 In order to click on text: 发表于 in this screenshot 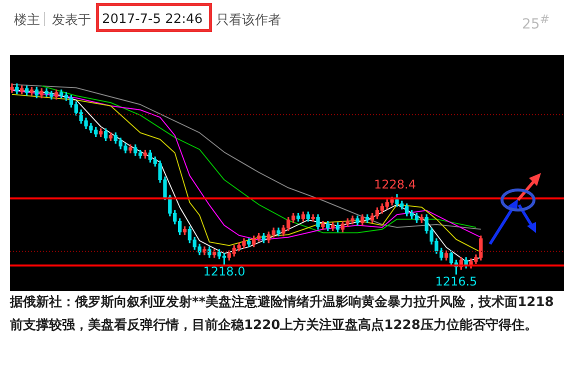, I will do `click(71, 20)`.